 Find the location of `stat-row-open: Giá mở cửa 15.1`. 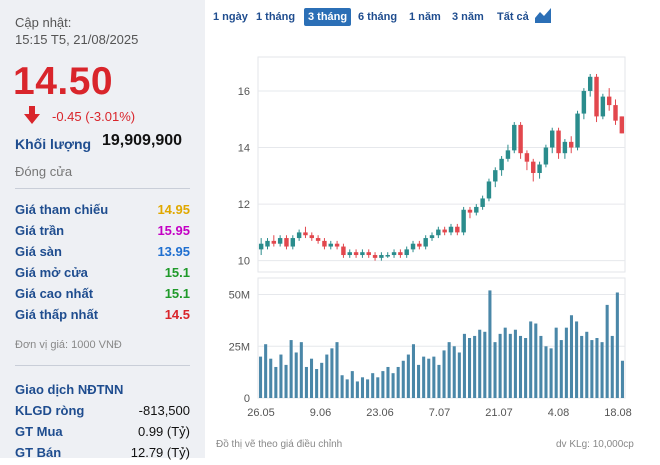

stat-row-open: Giá mở cửa 15.1 is located at coordinates (102, 275).